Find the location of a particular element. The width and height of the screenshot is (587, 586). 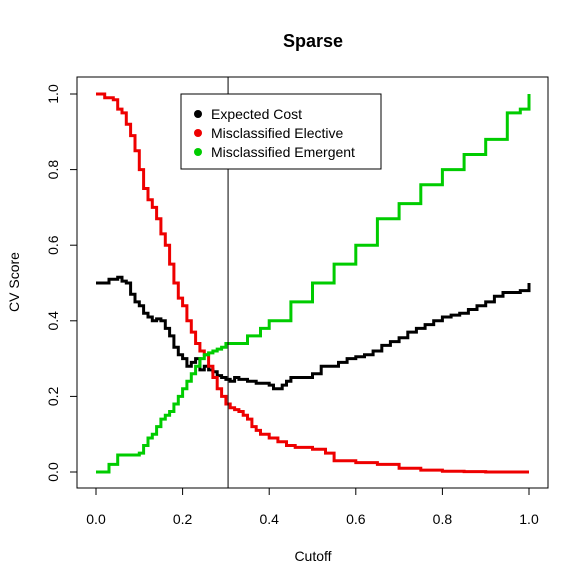

x-tick-label: 0.6 is located at coordinates (356, 519).